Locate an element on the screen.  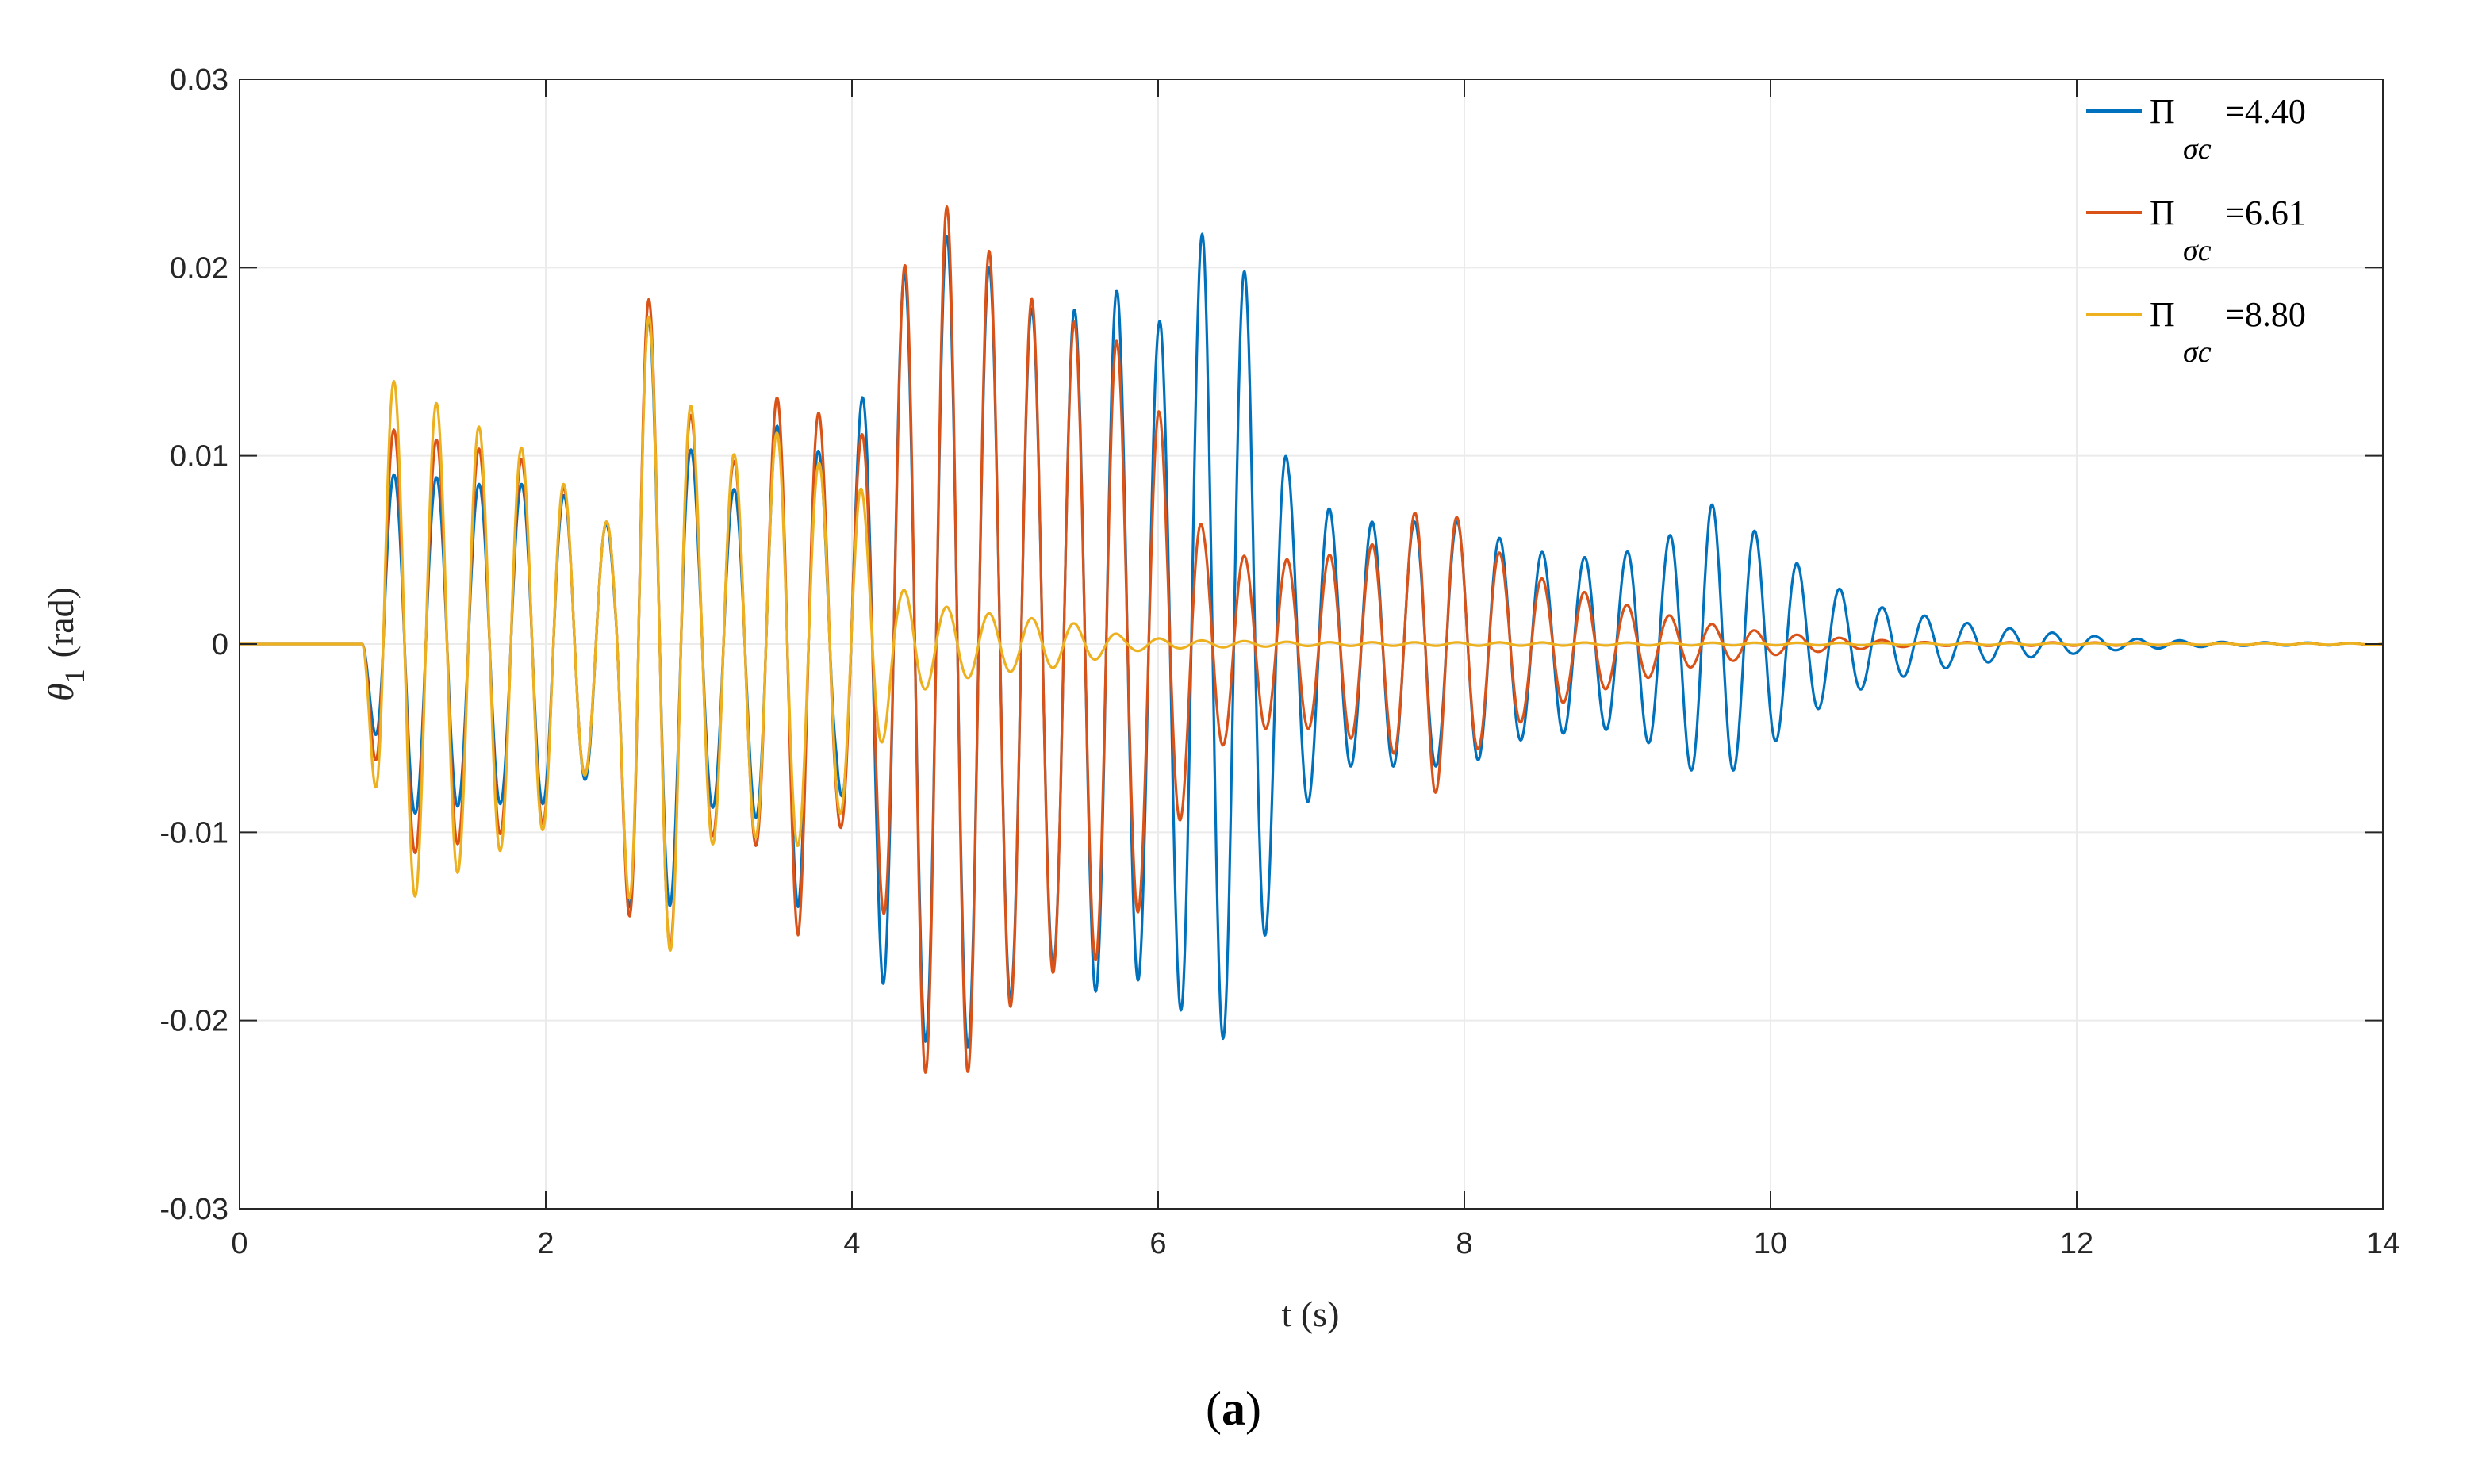
figure-caption: (a) is located at coordinates (1233, 1408).